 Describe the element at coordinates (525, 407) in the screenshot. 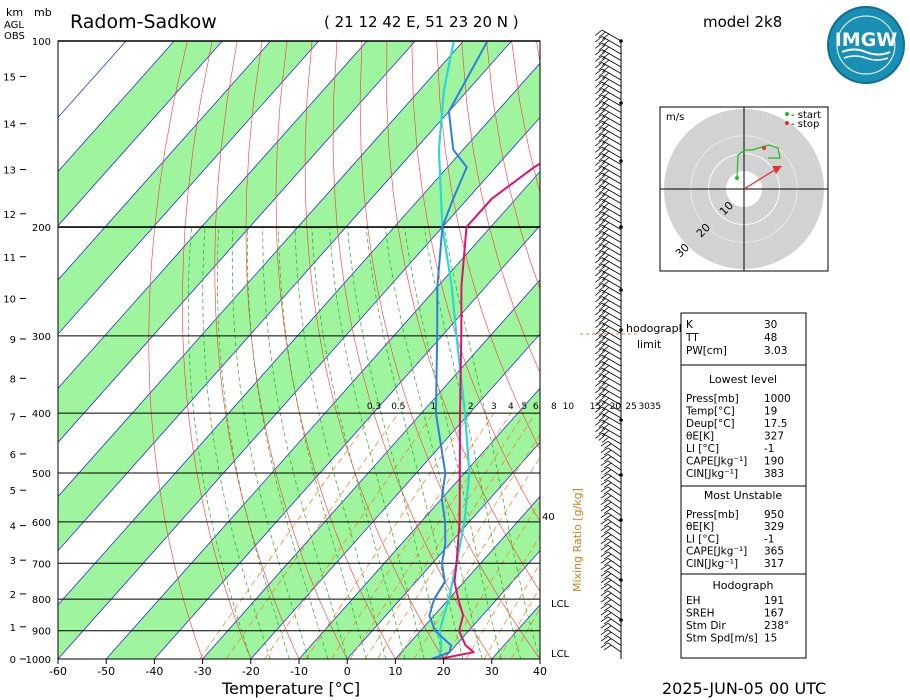

I see `mixing-ratio-tick: 5` at that location.